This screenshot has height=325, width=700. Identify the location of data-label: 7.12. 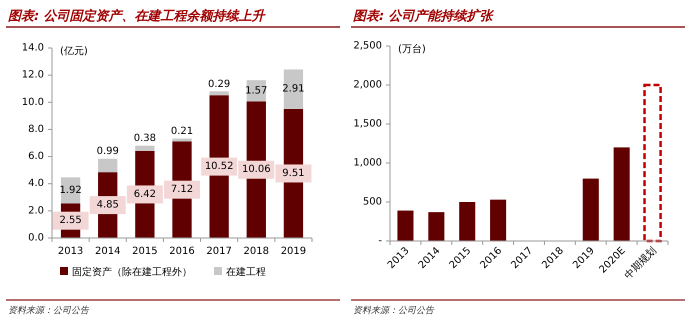
(182, 190).